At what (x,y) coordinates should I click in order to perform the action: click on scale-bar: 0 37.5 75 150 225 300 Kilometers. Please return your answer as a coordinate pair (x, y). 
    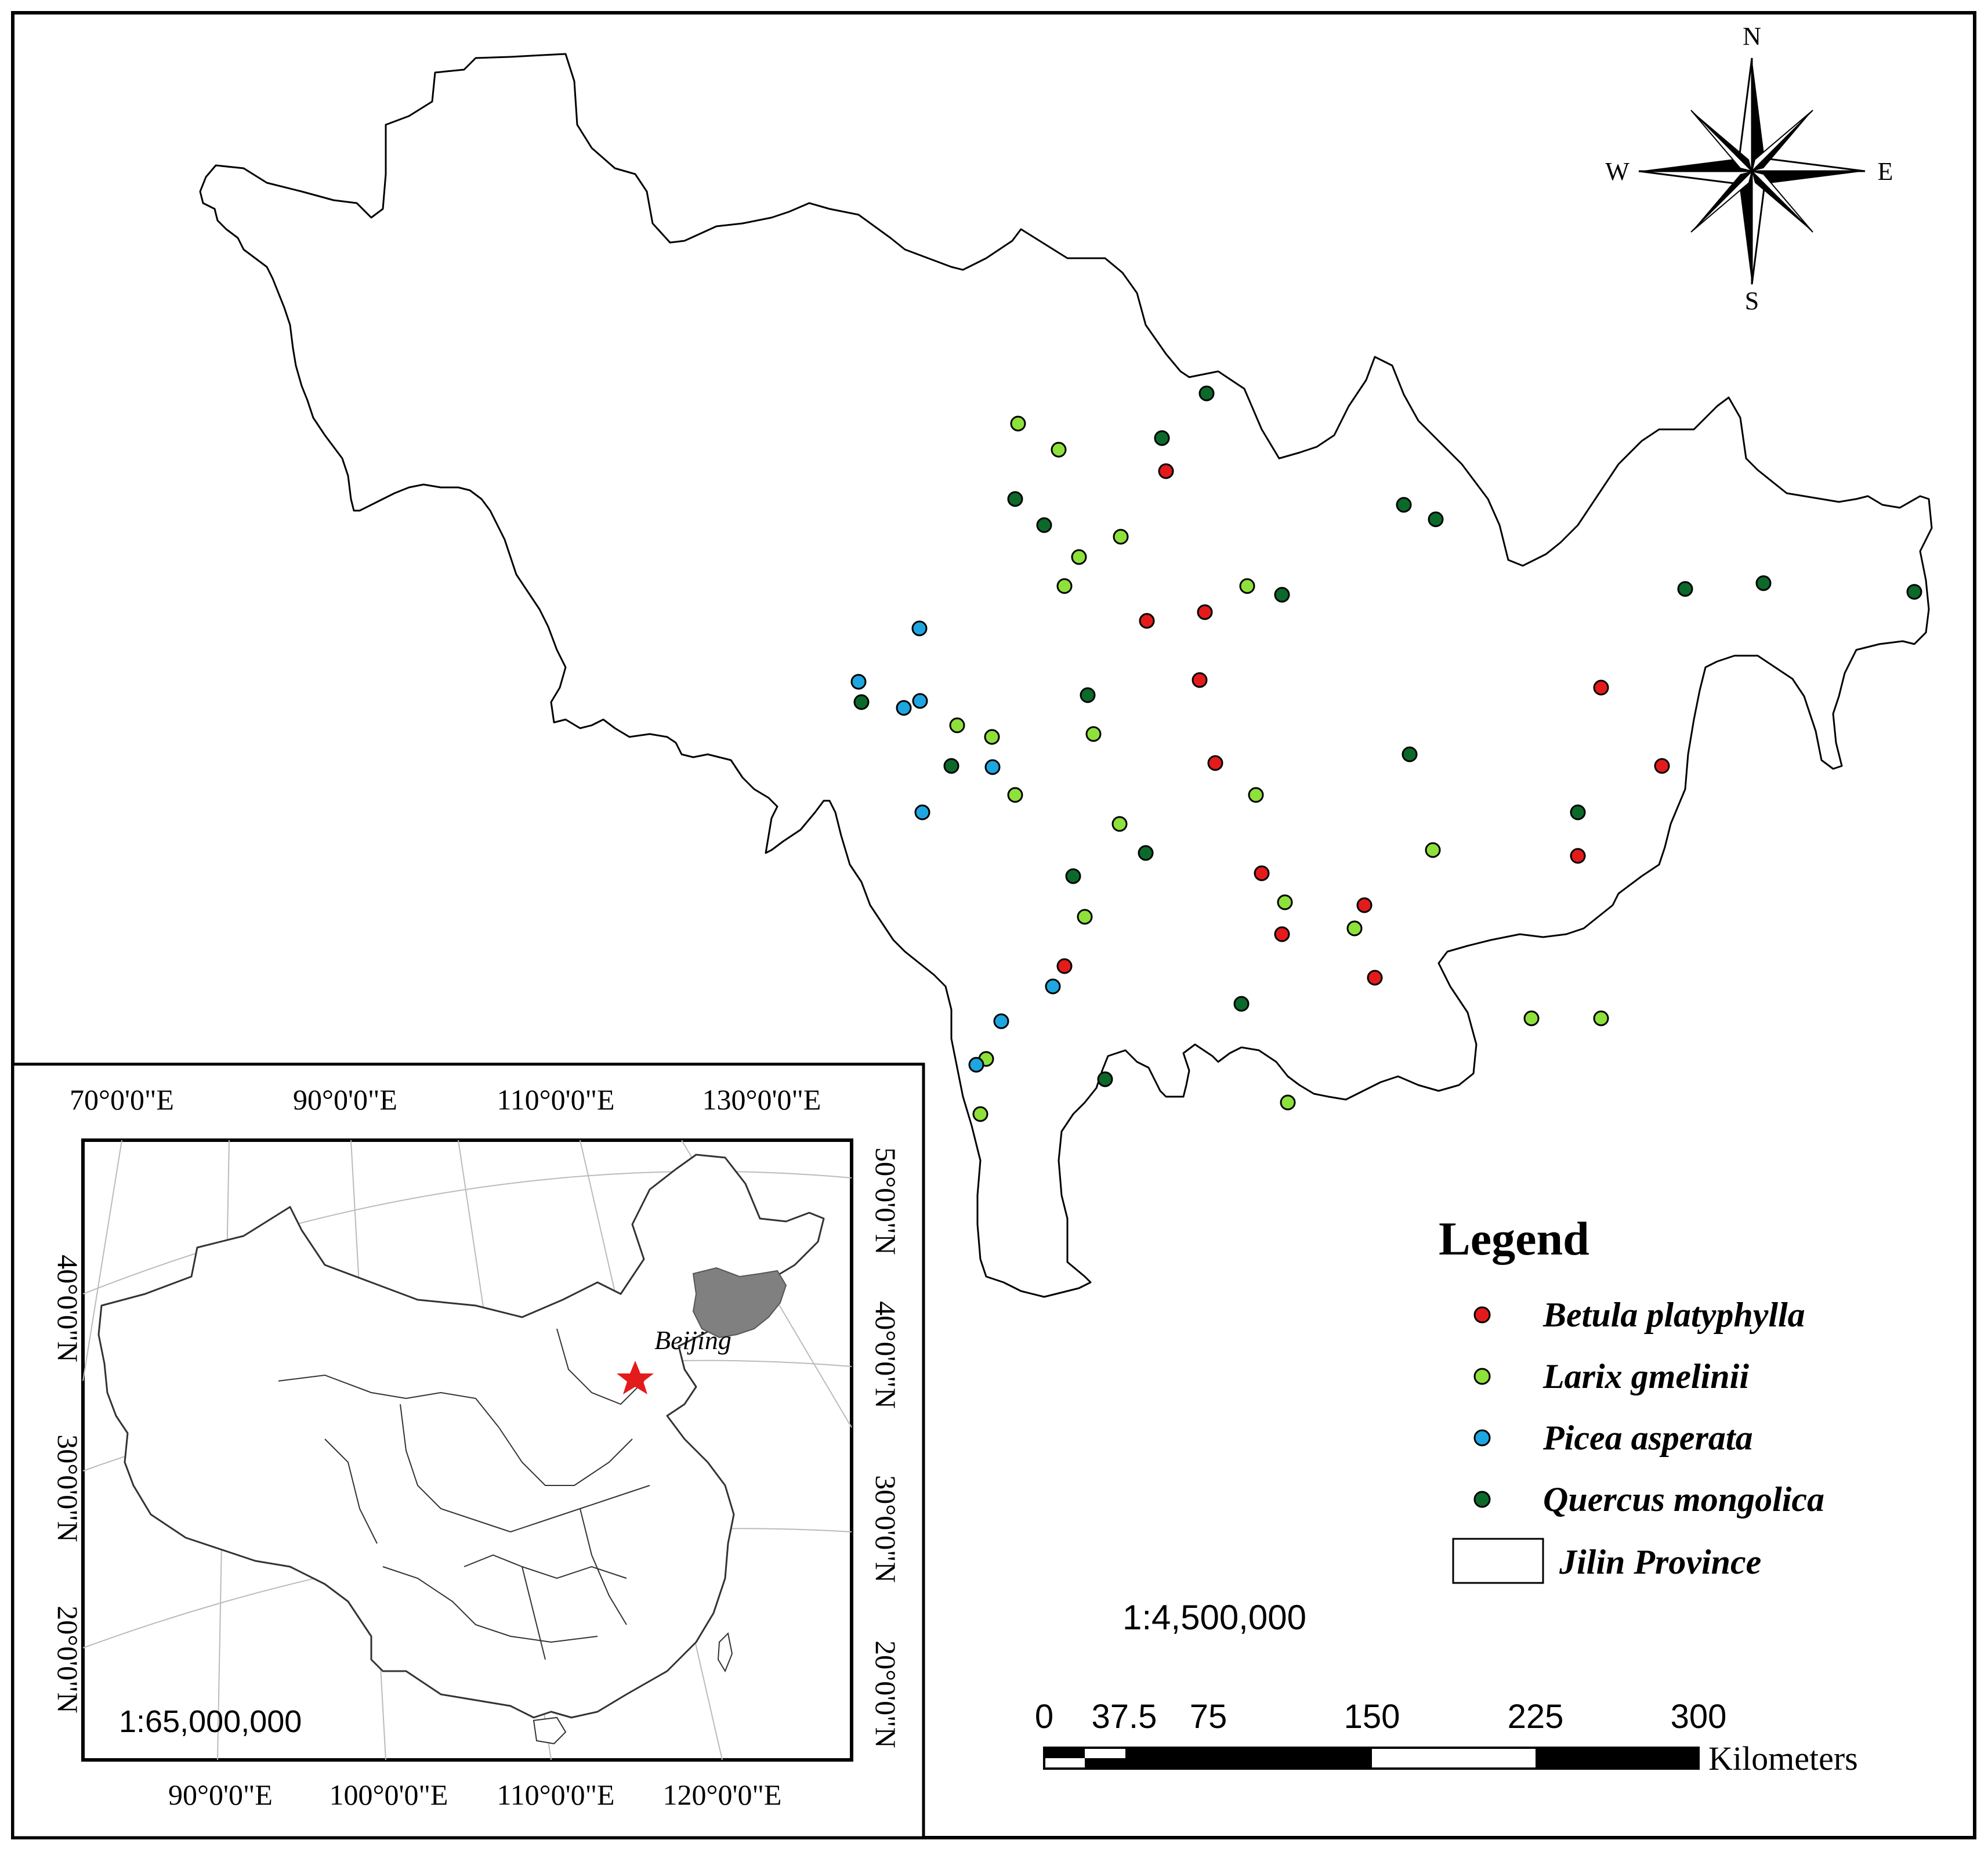
    Looking at the image, I should click on (1447, 1737).